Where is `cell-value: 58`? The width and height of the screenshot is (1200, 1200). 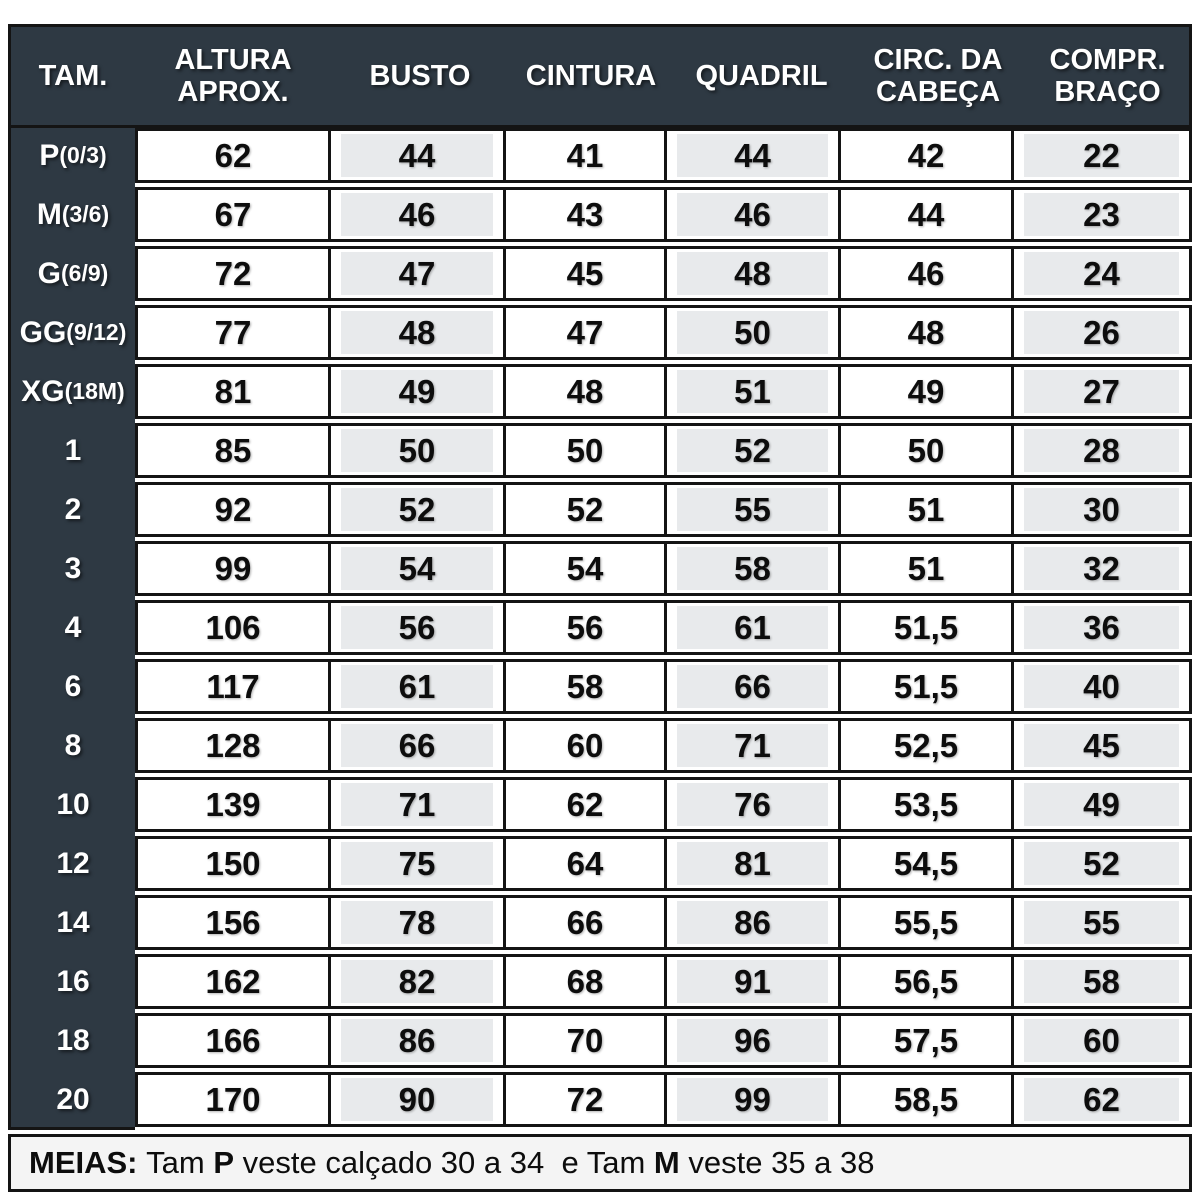
cell-value: 58 is located at coordinates (752, 568).